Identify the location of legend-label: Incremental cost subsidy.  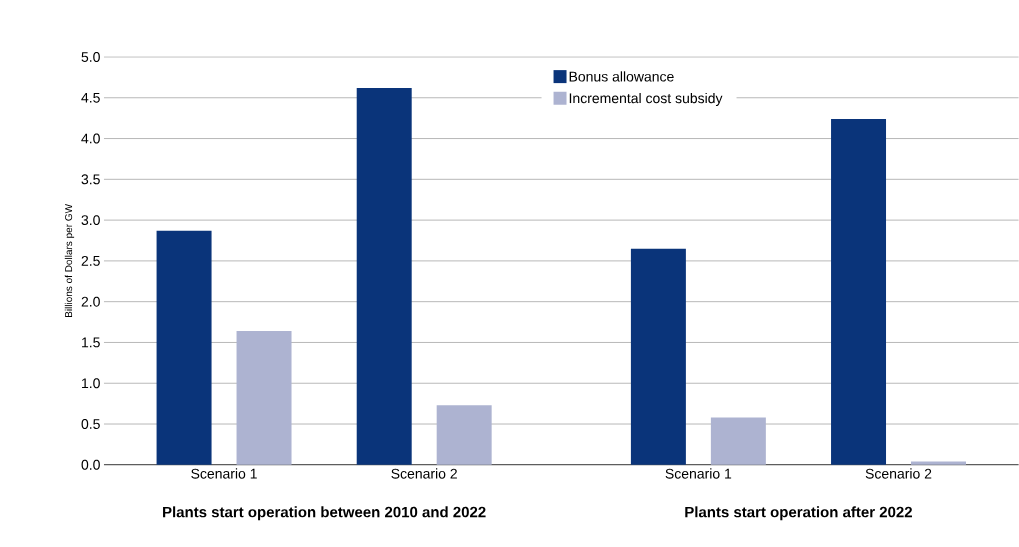
(646, 100).